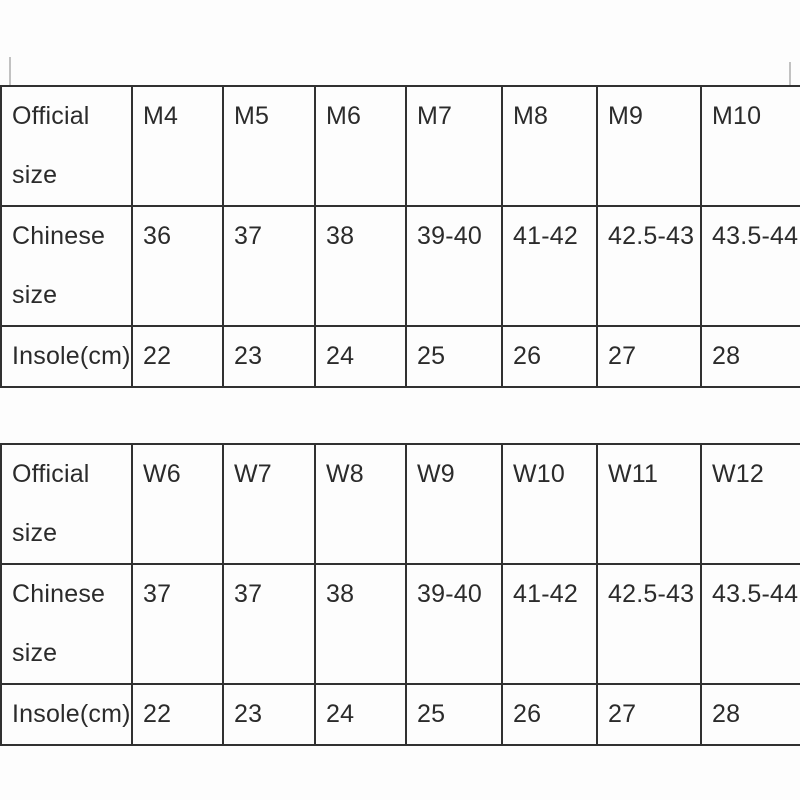  Describe the element at coordinates (549, 504) in the screenshot. I see `official-size-cell: W10` at that location.